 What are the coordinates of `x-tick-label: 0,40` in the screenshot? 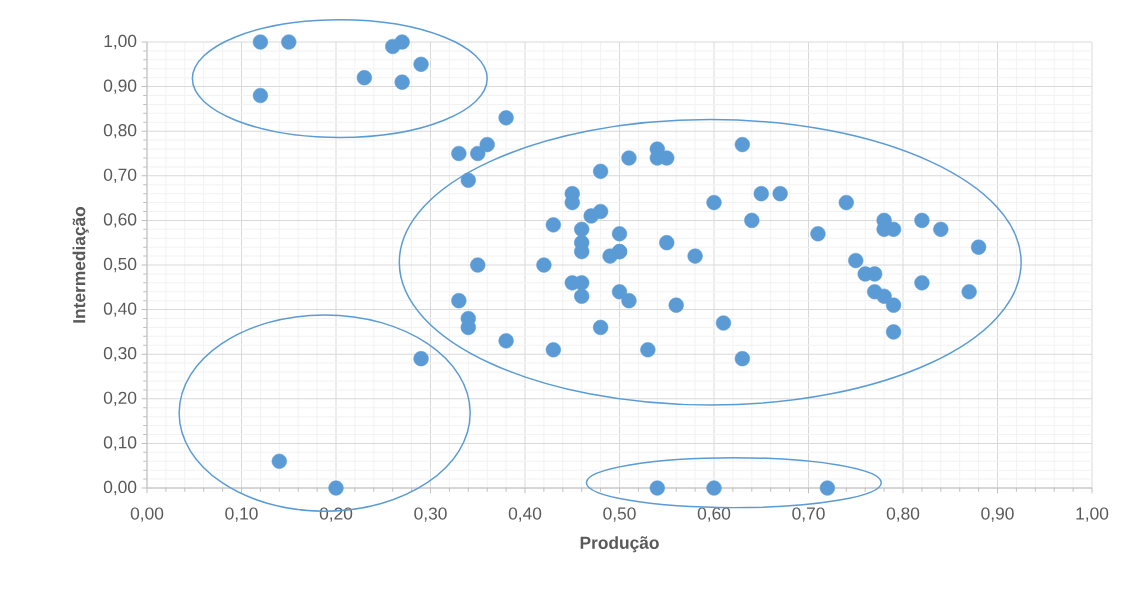 It's located at (525, 514).